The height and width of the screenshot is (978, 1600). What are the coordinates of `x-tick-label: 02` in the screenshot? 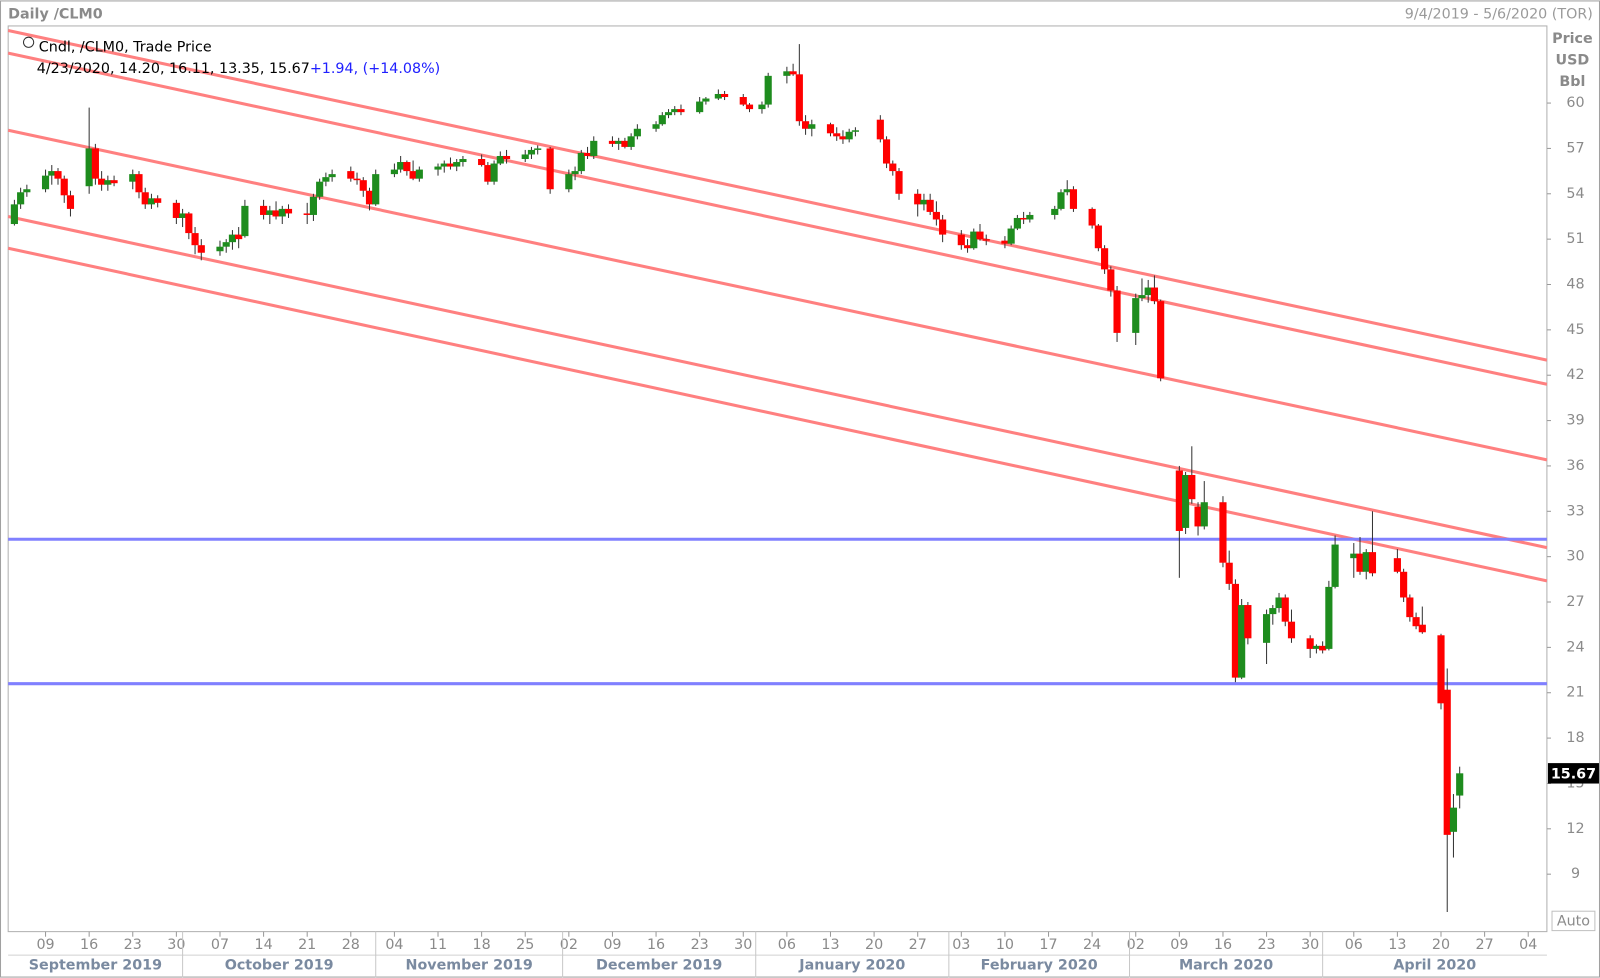 It's located at (1136, 945).